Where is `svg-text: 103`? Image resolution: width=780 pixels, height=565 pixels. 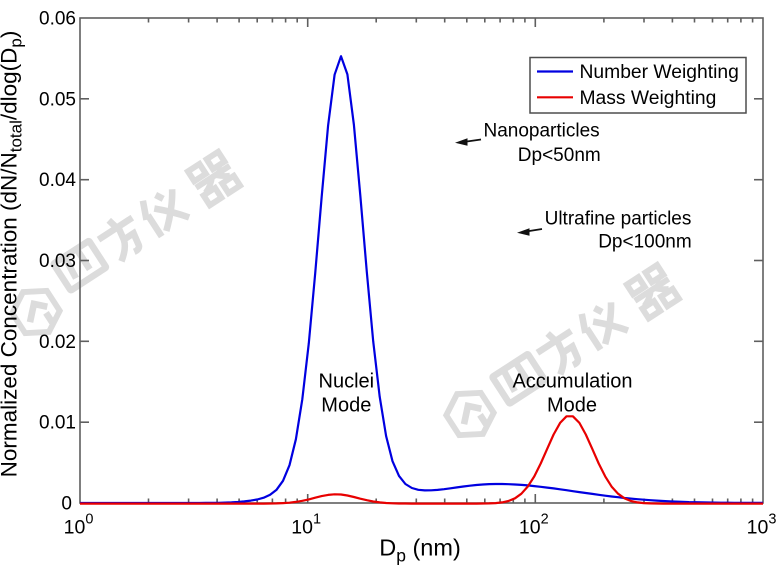 svg-text: 103 is located at coordinates (762, 525).